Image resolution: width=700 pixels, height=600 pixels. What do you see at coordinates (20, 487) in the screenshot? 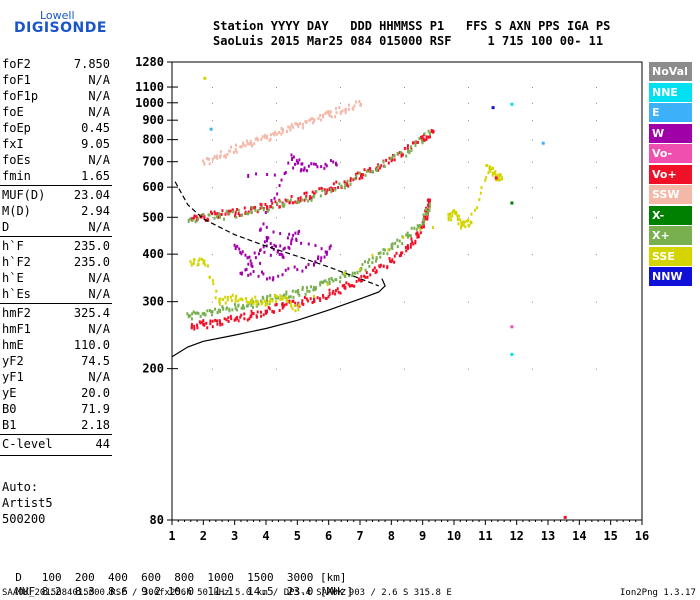
I see `auto-label: Auto:` at bounding box center [20, 487].